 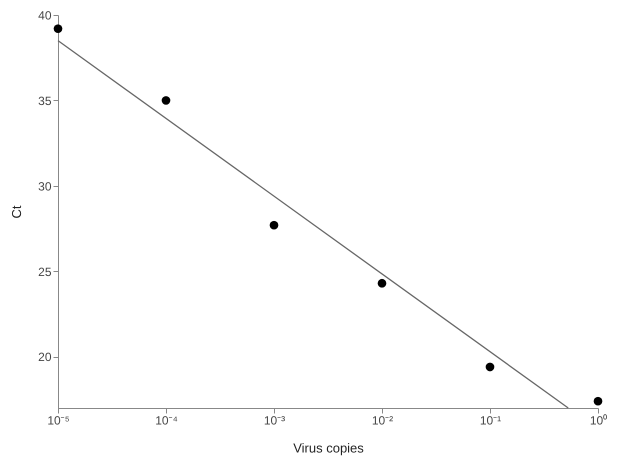 What do you see at coordinates (45, 357) in the screenshot?
I see `y-tick-label: 20` at bounding box center [45, 357].